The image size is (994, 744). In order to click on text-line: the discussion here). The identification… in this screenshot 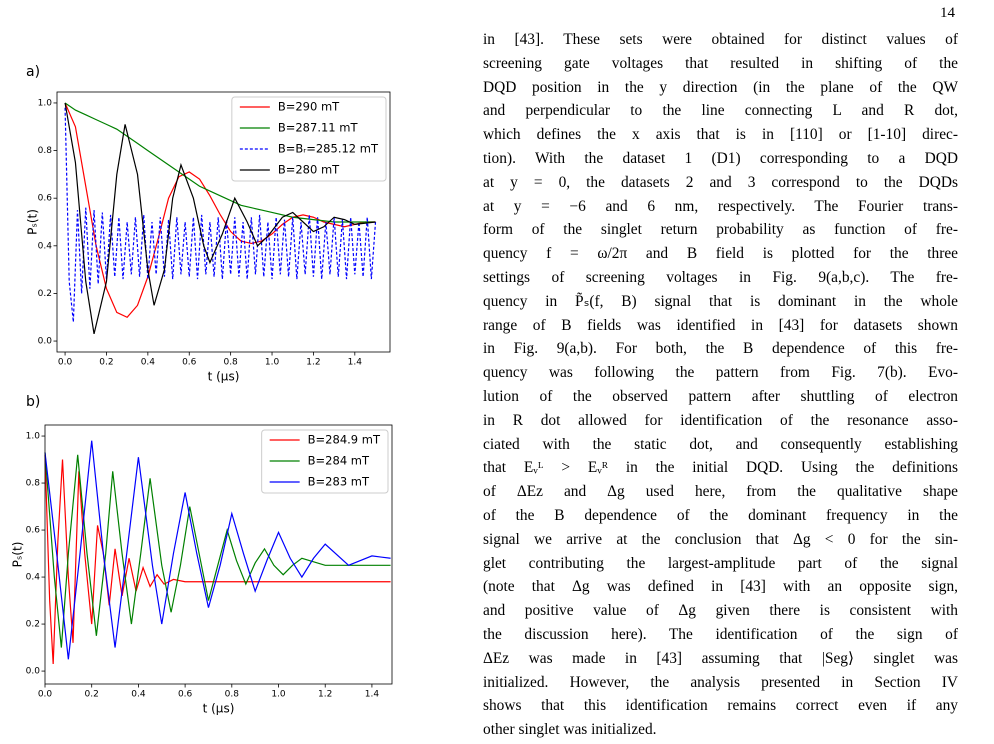, I will do `click(720, 634)`.